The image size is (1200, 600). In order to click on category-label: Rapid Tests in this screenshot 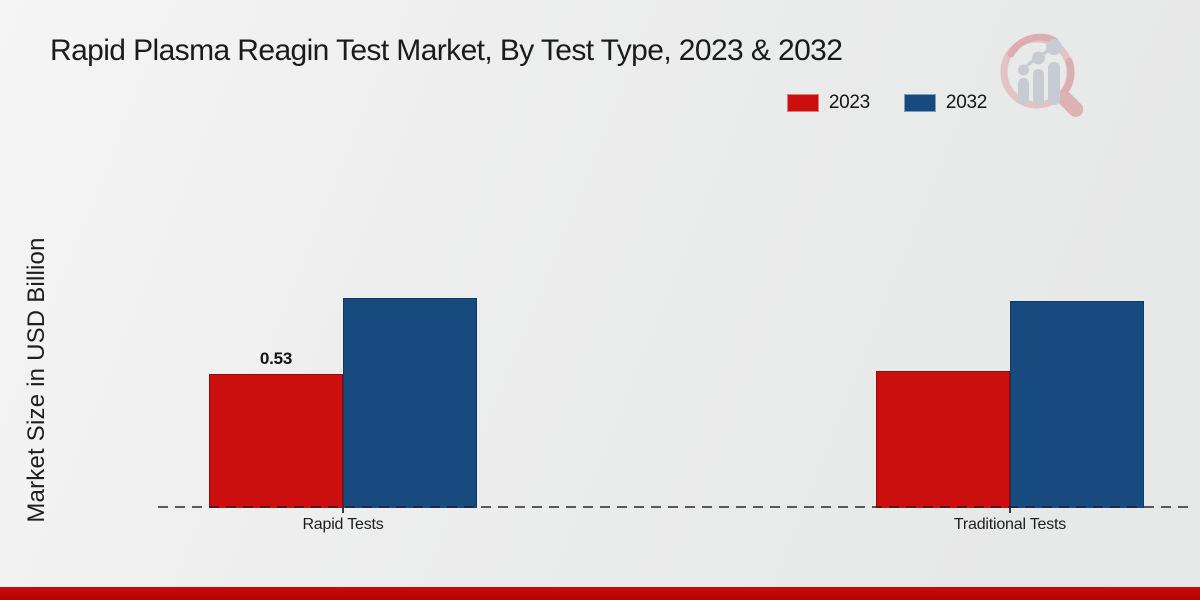, I will do `click(343, 524)`.